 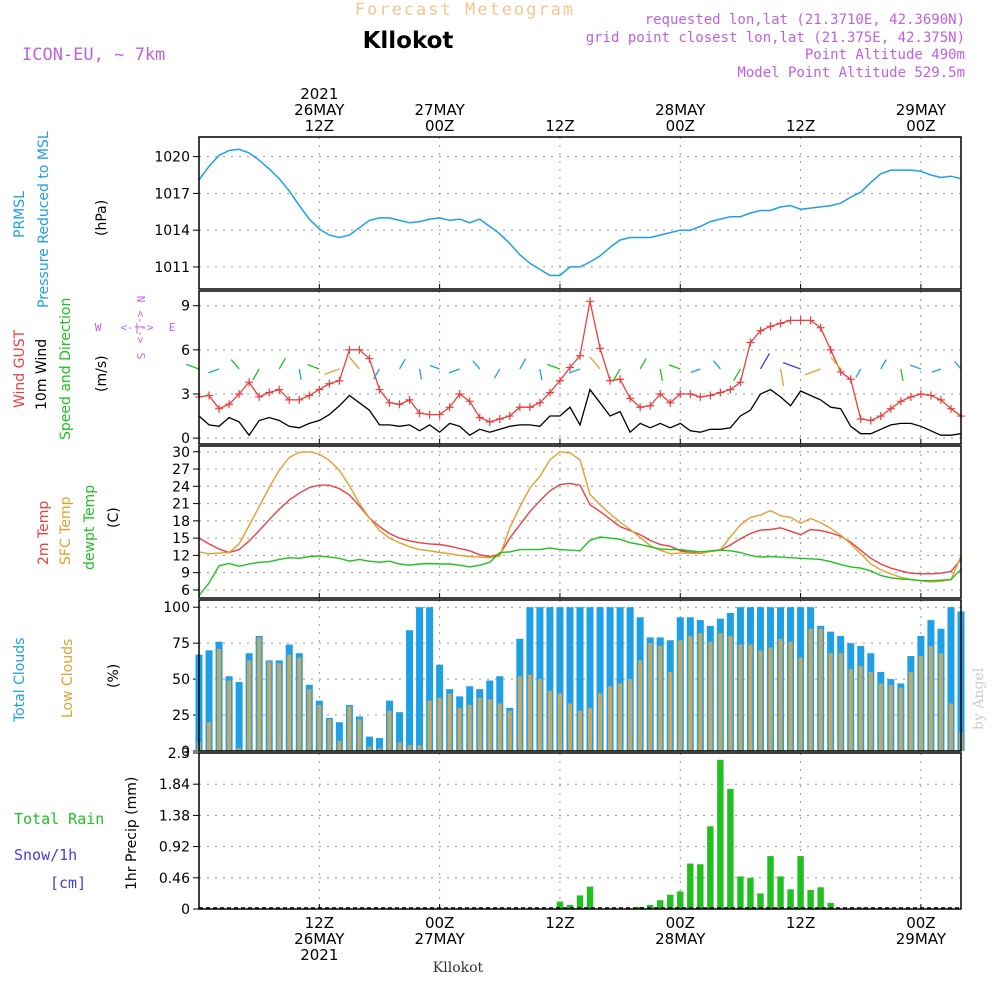 What do you see at coordinates (132, 833) in the screenshot?
I see `precip-unit: 1hr Precip (mm)` at bounding box center [132, 833].